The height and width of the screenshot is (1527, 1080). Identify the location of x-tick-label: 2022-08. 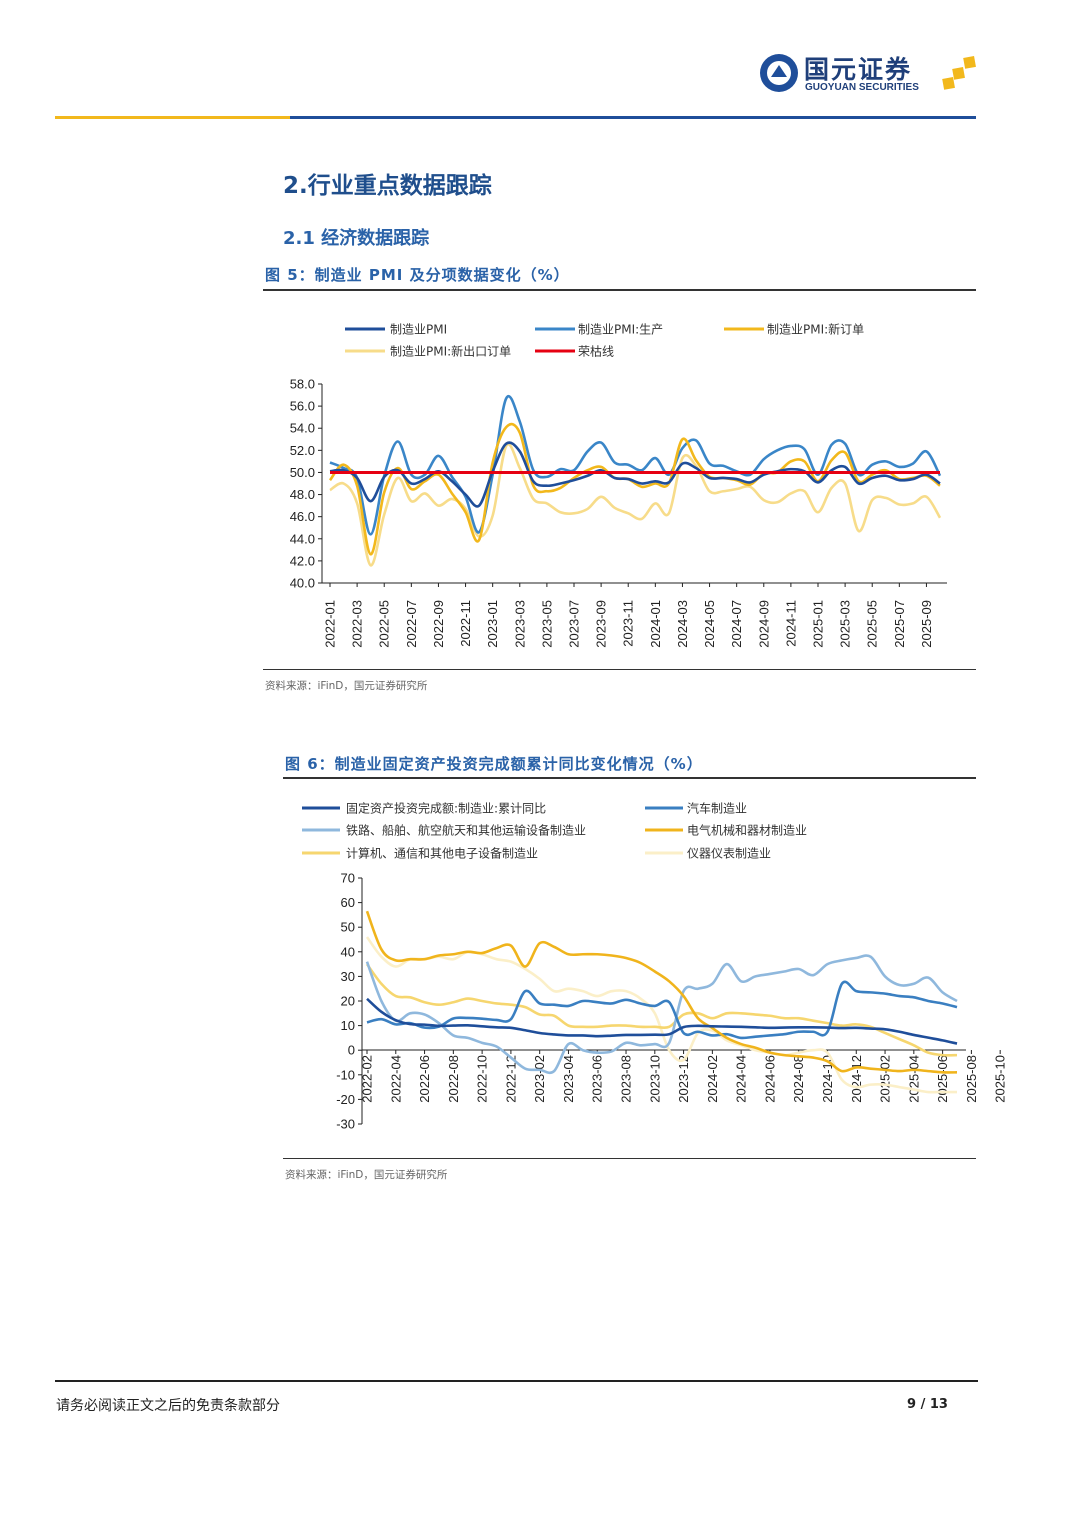
(453, 1079).